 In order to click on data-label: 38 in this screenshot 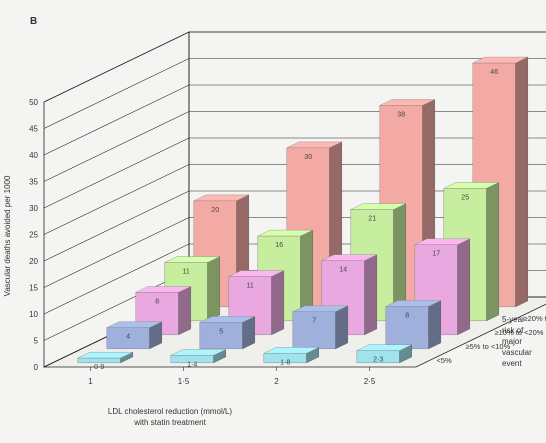, I will do `click(401, 114)`.